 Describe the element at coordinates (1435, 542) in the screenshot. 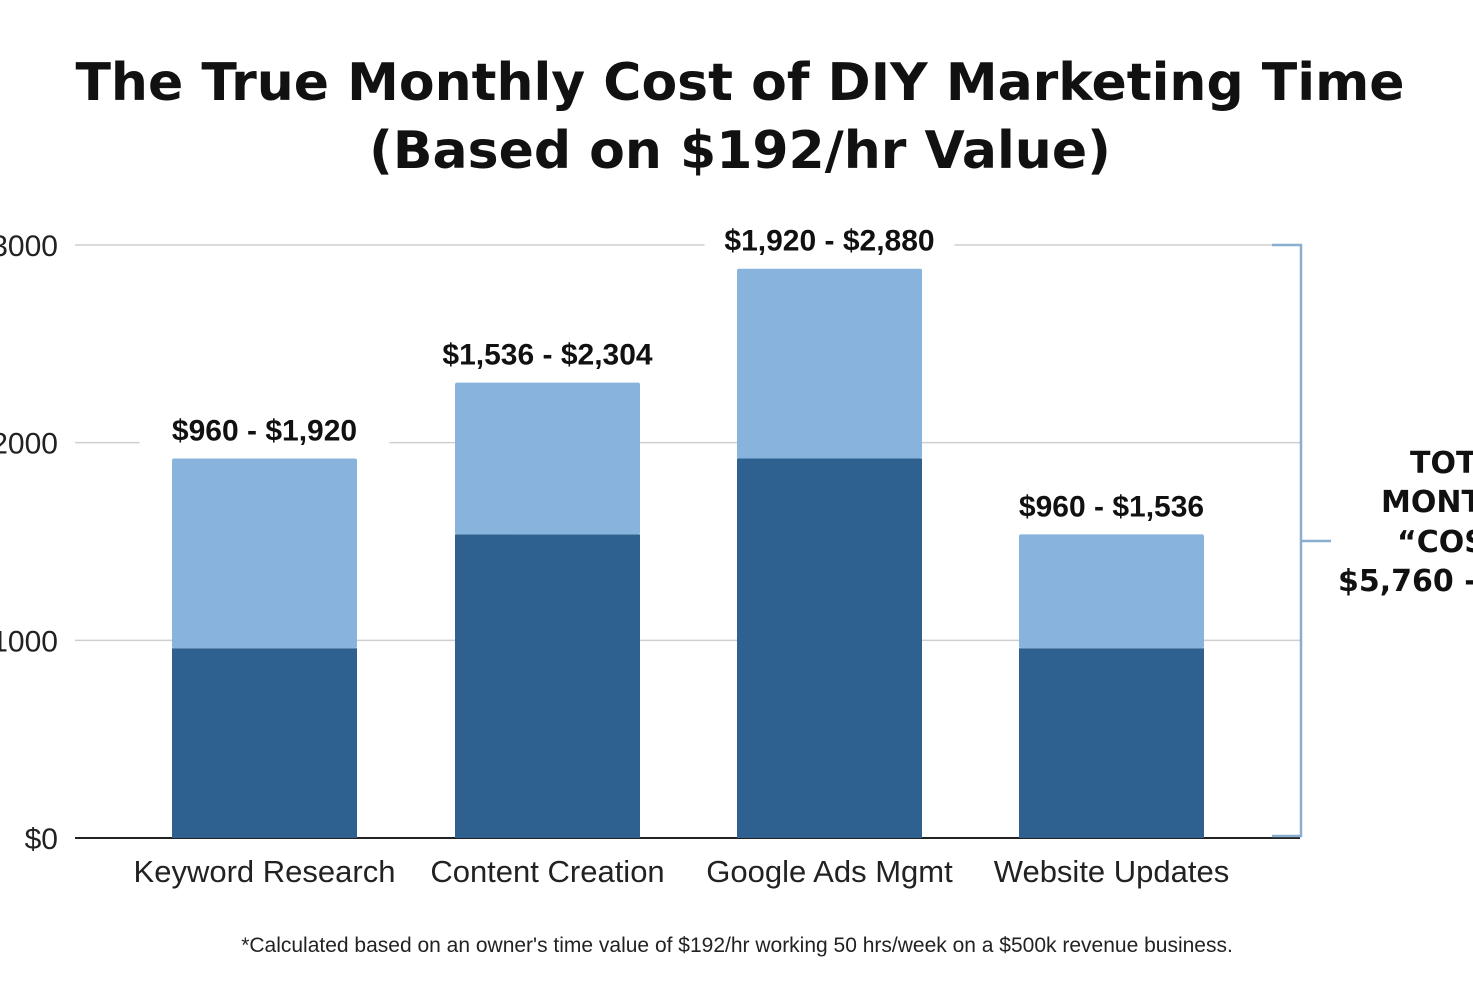

I see `total-annotation-line: “COS` at that location.